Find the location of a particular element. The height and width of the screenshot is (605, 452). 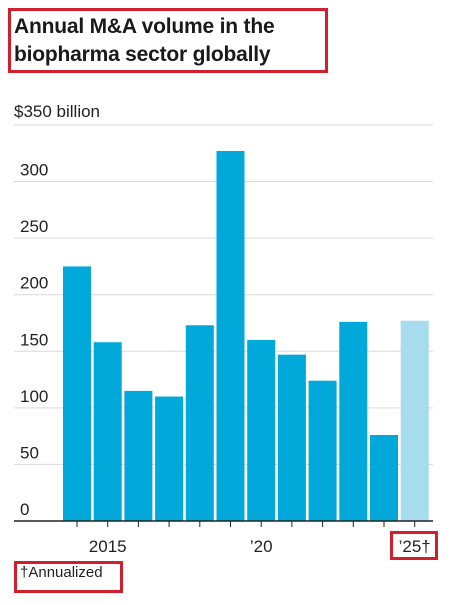

y-tick-label: 250 is located at coordinates (34, 226).